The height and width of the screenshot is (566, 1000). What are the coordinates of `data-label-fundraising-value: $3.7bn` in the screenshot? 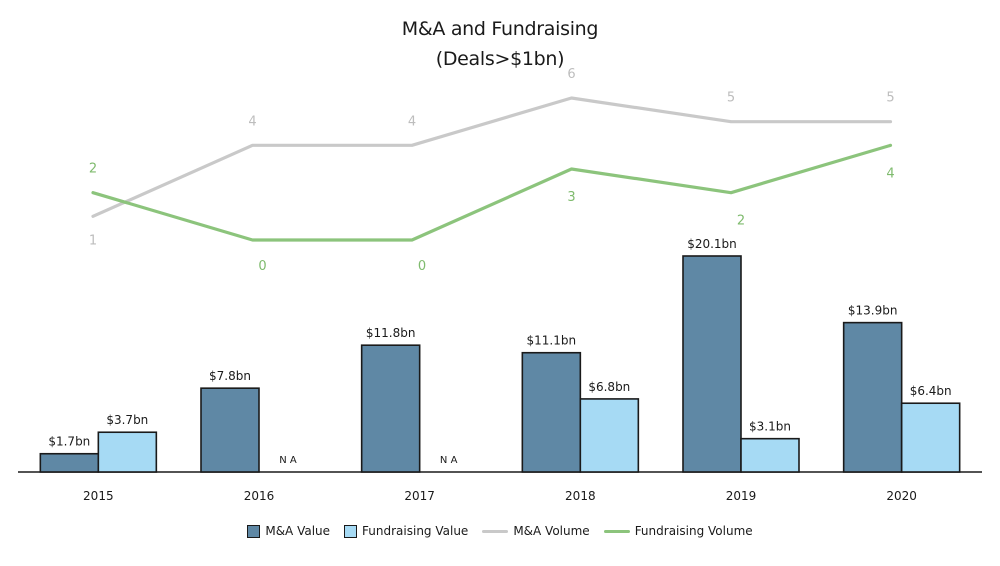 It's located at (127, 420).